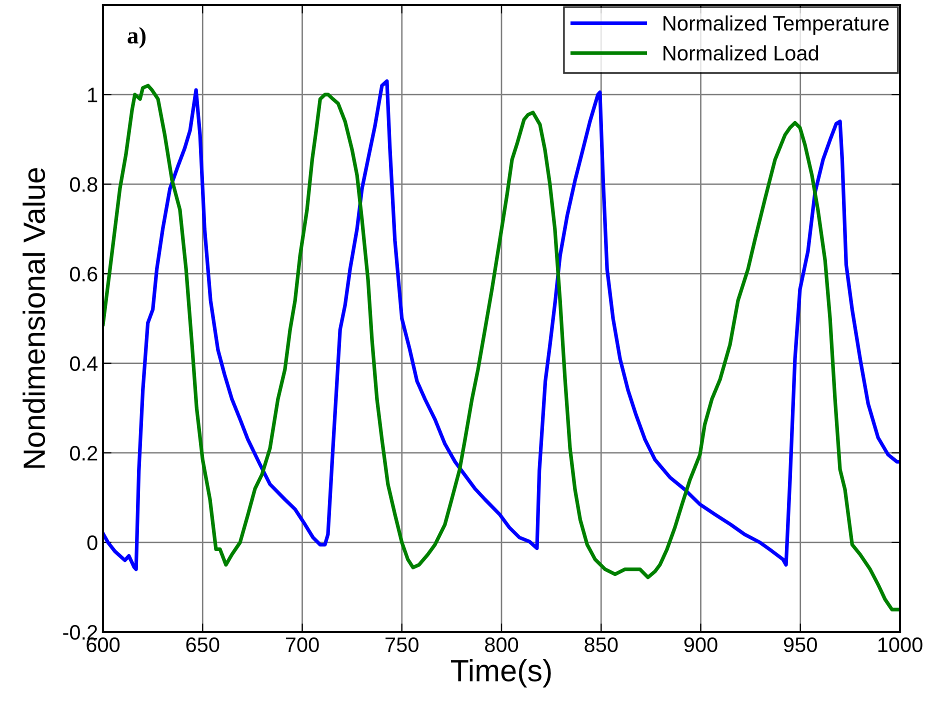 This screenshot has height=713, width=930. What do you see at coordinates (137, 37) in the screenshot?
I see `annotation: a)` at bounding box center [137, 37].